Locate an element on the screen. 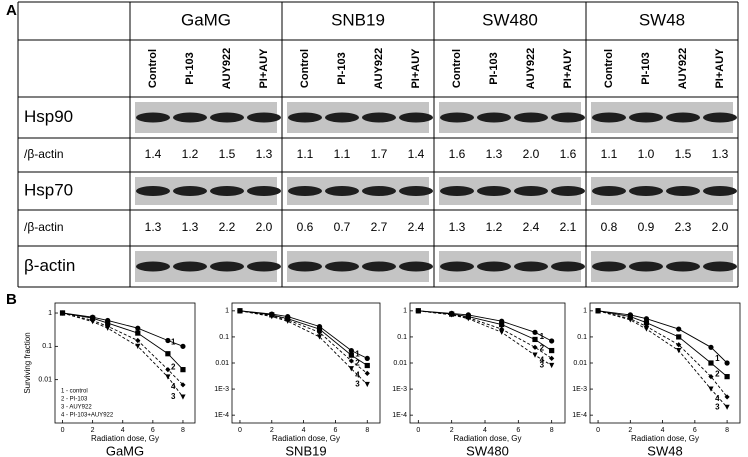 This screenshot has width=748, height=457. x-tick-label: 2 is located at coordinates (272, 430).